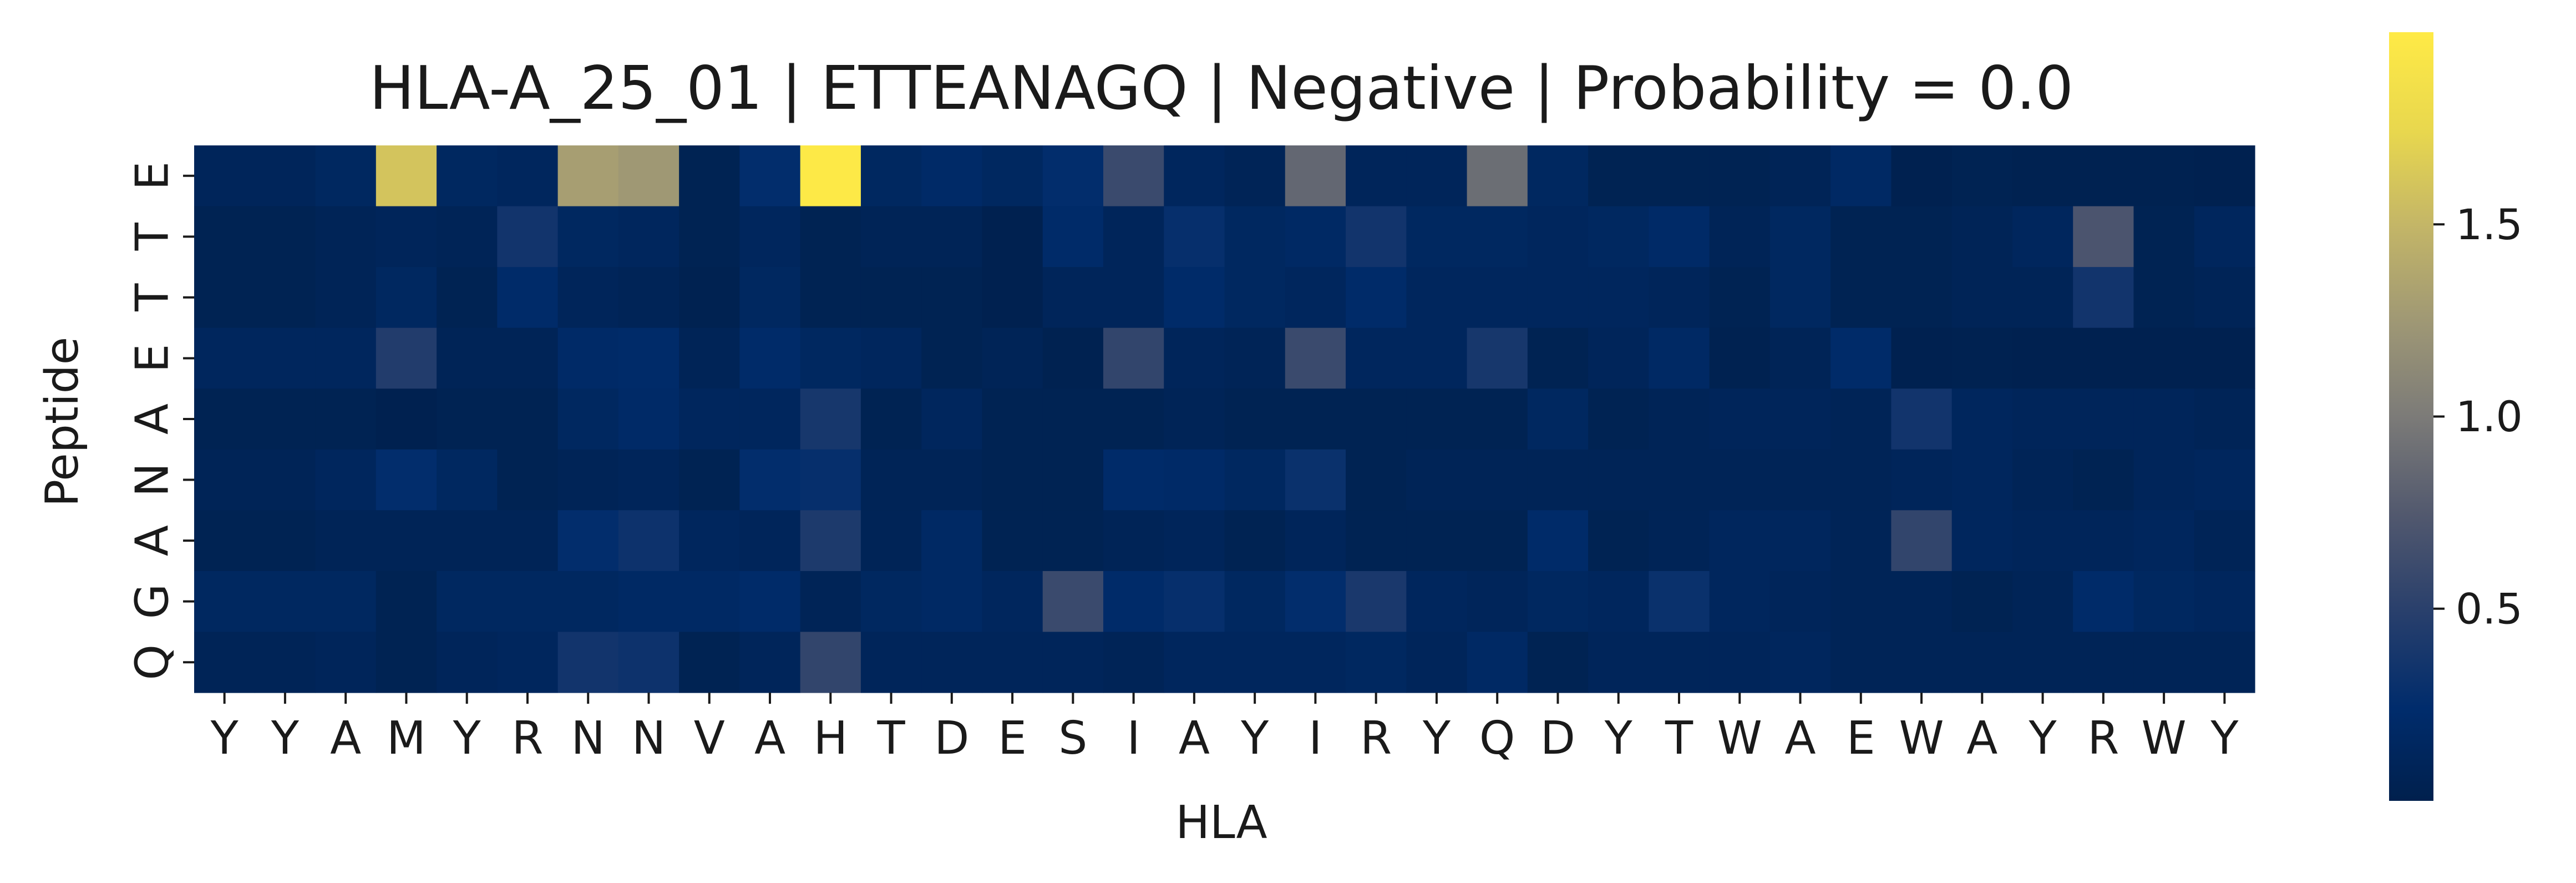 This screenshot has width=2576, height=883. Describe the element at coordinates (160, 421) in the screenshot. I see `y-axis-ticks: ETTEANAGQ` at that location.